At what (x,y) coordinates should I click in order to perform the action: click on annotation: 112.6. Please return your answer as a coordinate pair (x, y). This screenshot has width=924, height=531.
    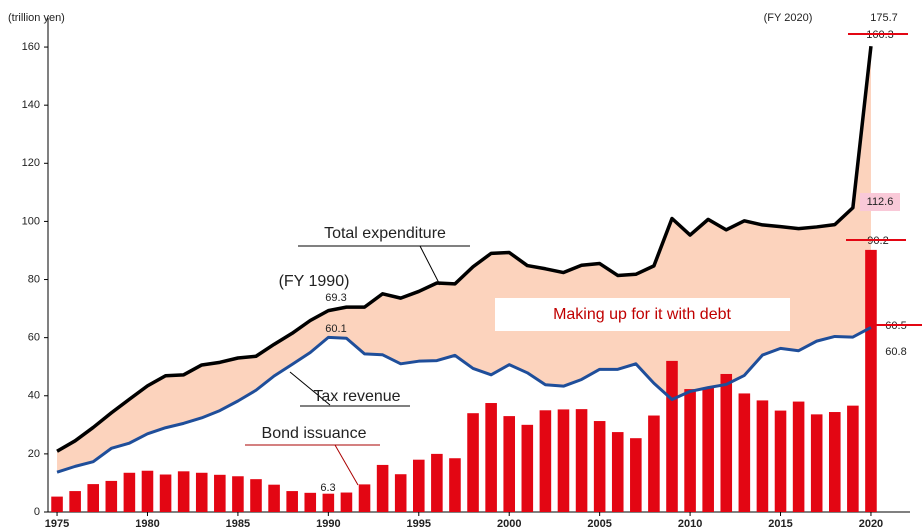
    Looking at the image, I should click on (880, 202).